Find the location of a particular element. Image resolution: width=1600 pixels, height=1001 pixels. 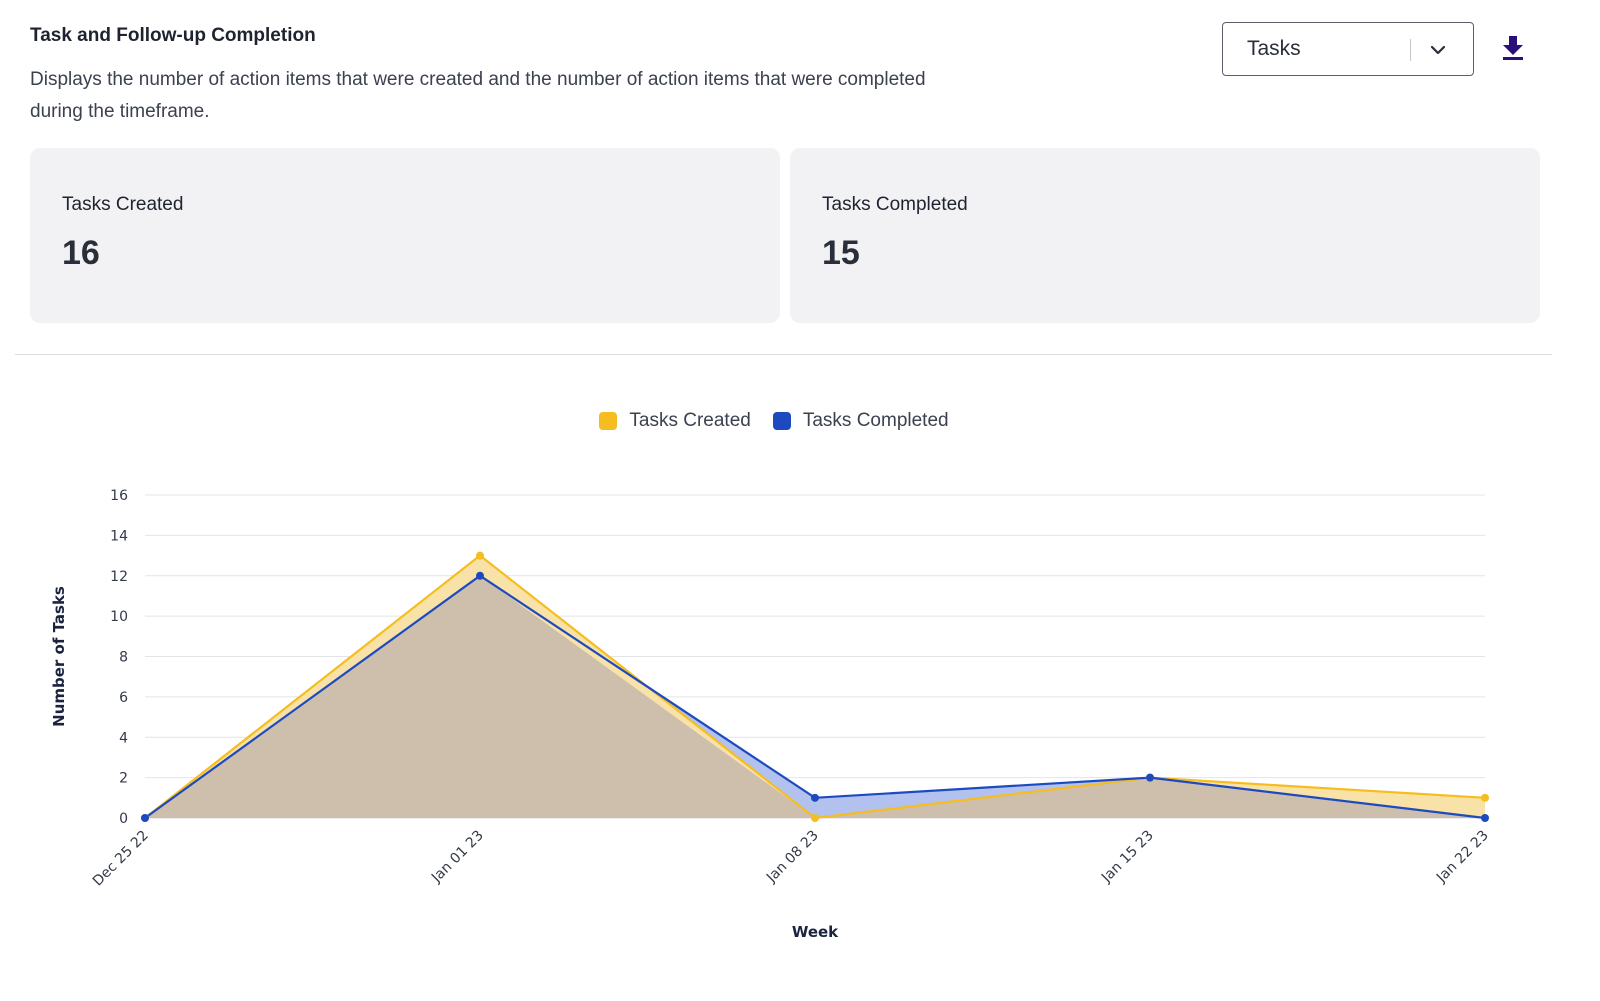

legend-item-created: Tasks Created is located at coordinates (675, 421).